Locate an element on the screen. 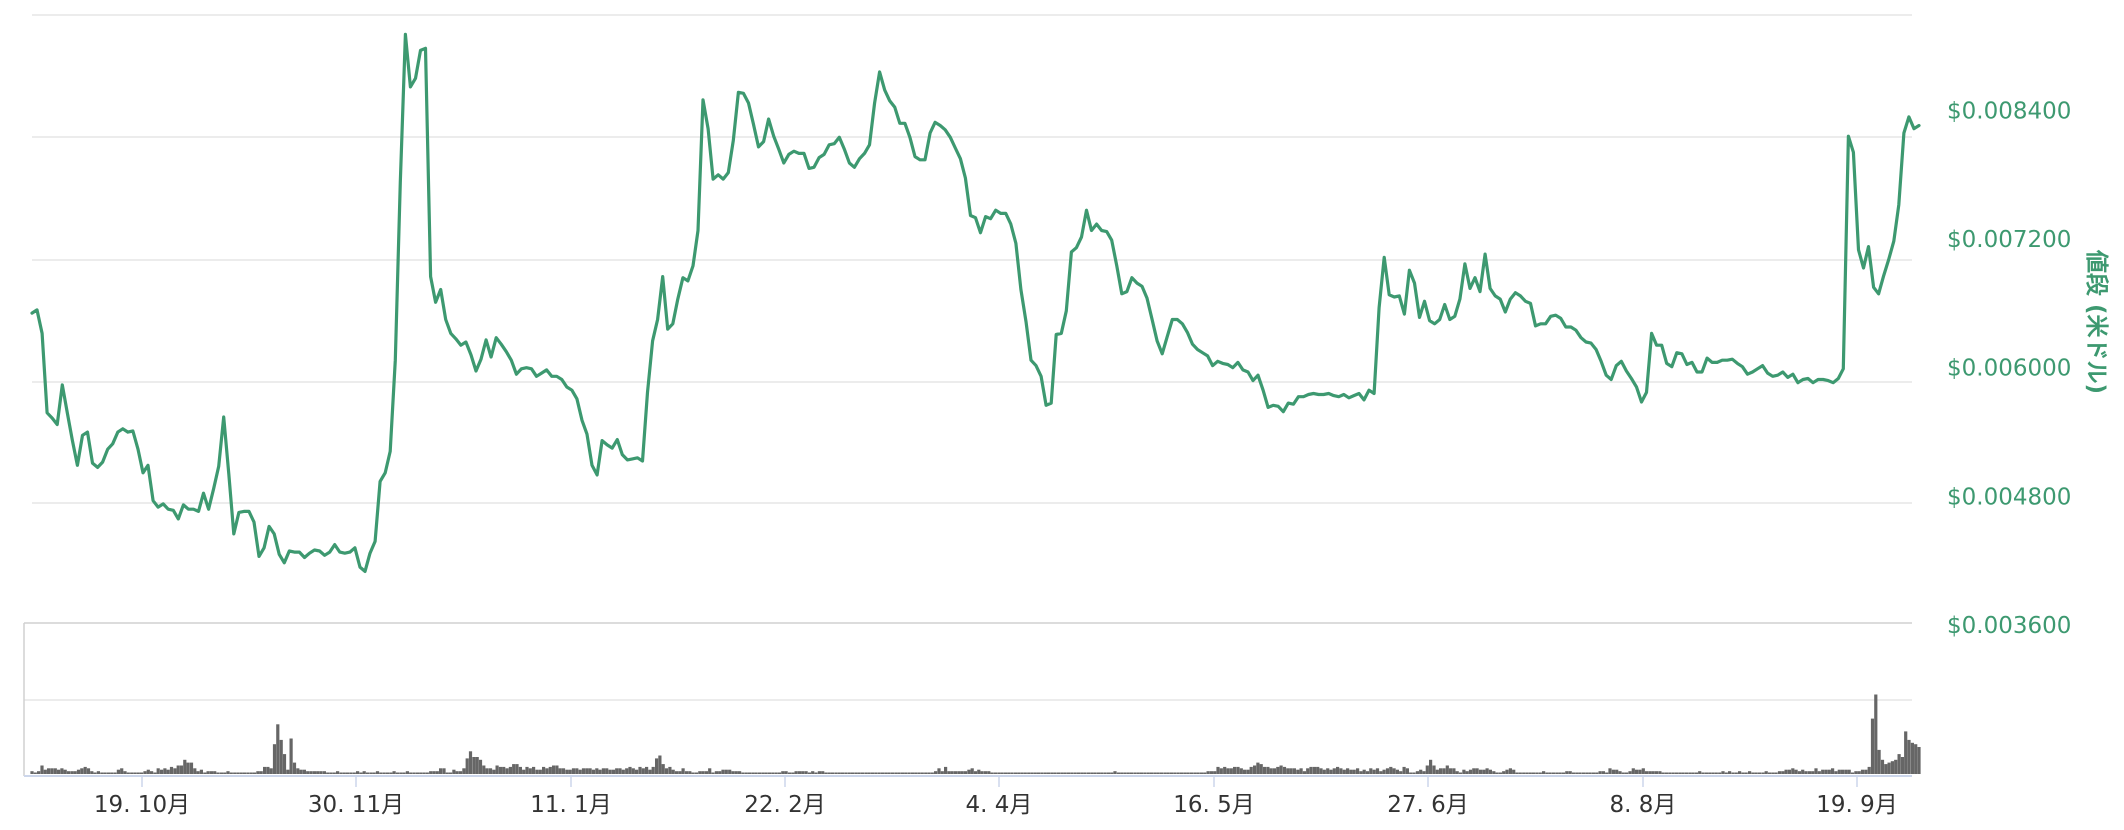 The width and height of the screenshot is (2124, 830). x-tick-label: 11. 1月 is located at coordinates (571, 805).